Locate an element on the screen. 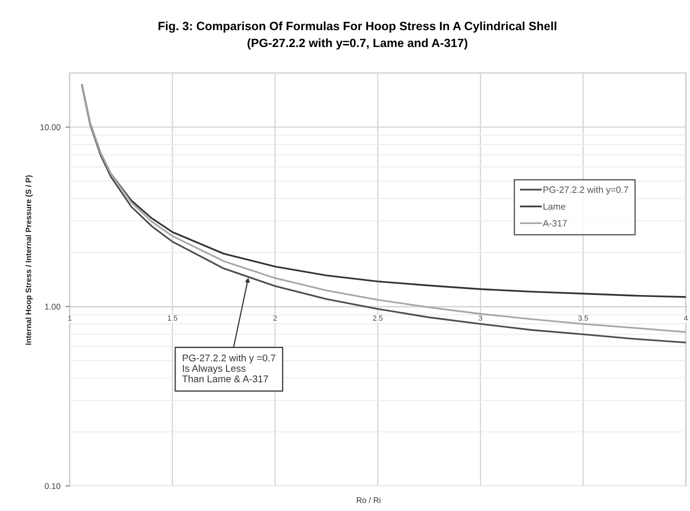  y-tick-label: 1.00 is located at coordinates (52, 307).